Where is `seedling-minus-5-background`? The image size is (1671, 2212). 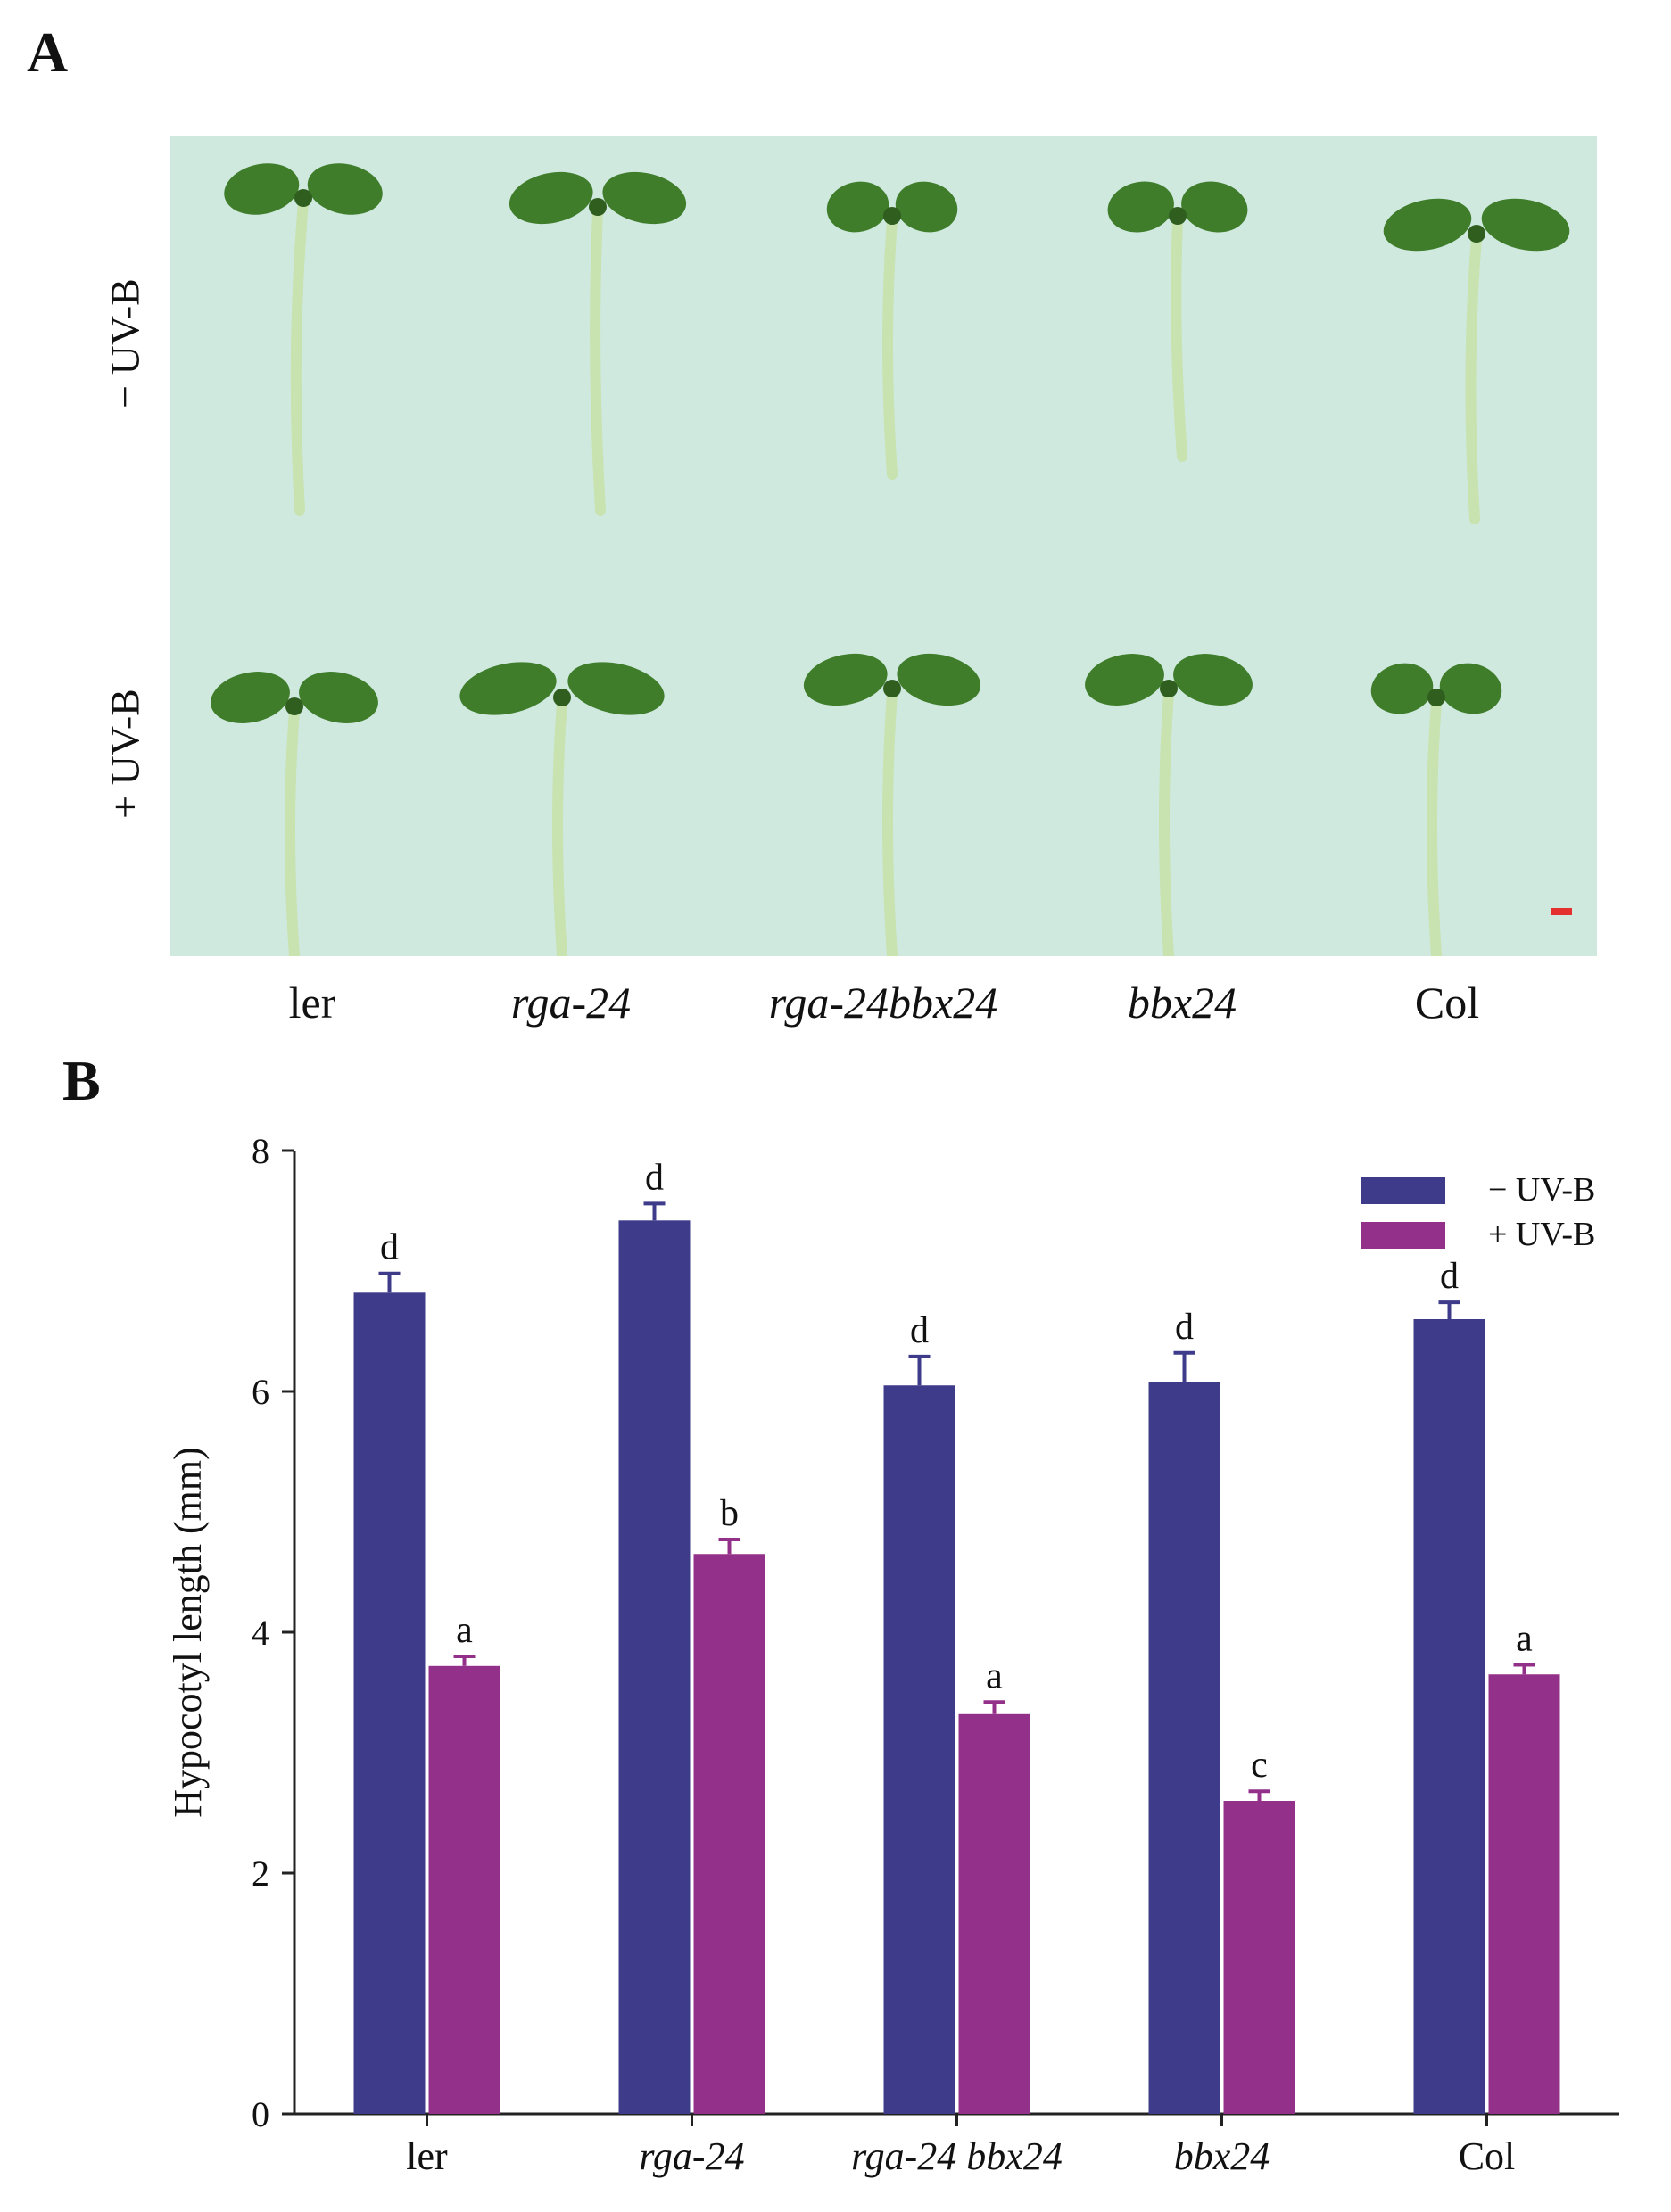
seedling-minus-5-background is located at coordinates (1454, 341).